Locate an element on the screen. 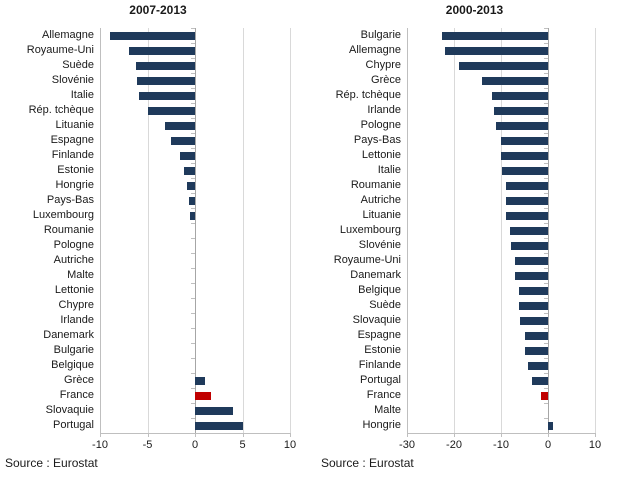  bar-finlande is located at coordinates (187, 155).